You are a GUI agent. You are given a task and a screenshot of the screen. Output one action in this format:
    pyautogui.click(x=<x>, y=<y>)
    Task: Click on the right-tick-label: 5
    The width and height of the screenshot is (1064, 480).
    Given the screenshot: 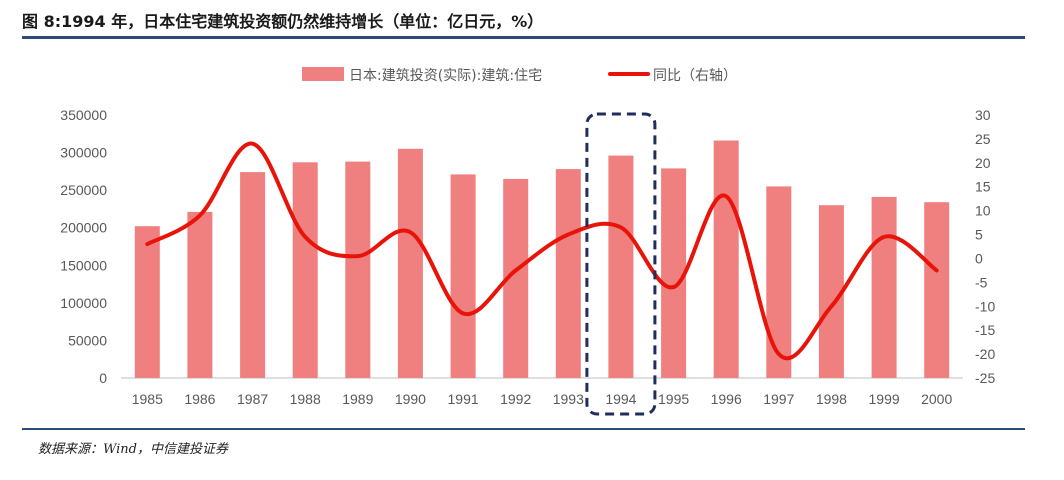 What is the action you would take?
    pyautogui.click(x=979, y=235)
    